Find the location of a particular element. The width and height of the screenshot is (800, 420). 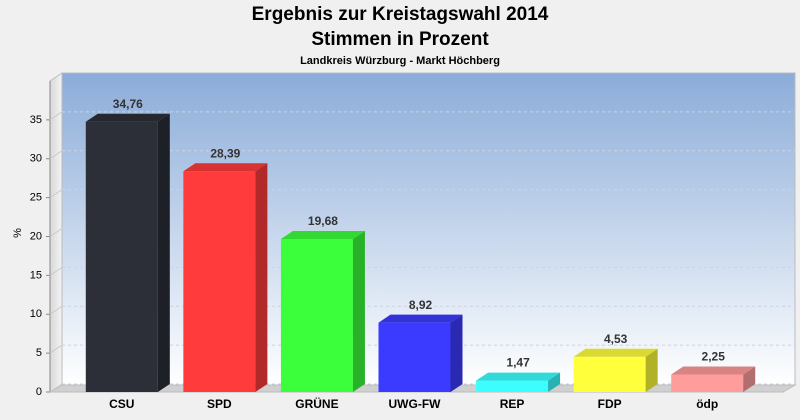

x-tick-label: ödp is located at coordinates (707, 404).